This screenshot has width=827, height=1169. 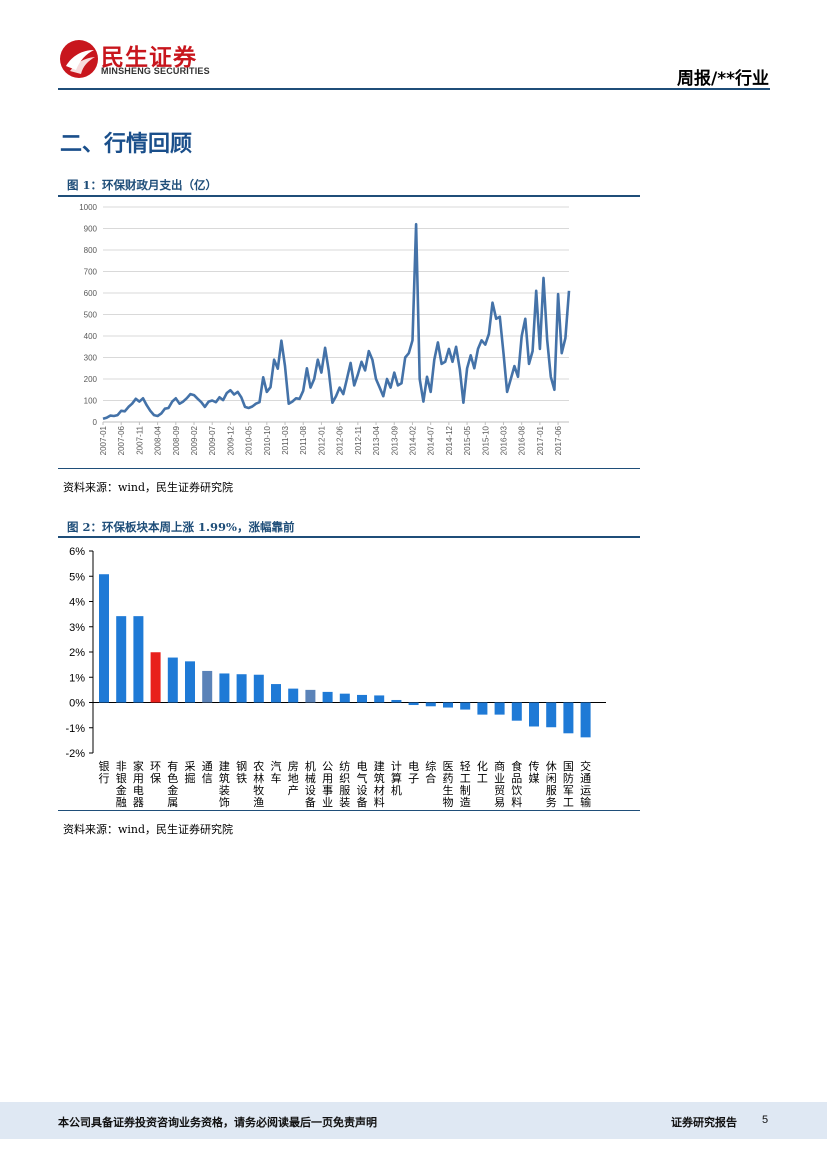 I want to click on y-tick-label: 4%, so click(x=77, y=603).